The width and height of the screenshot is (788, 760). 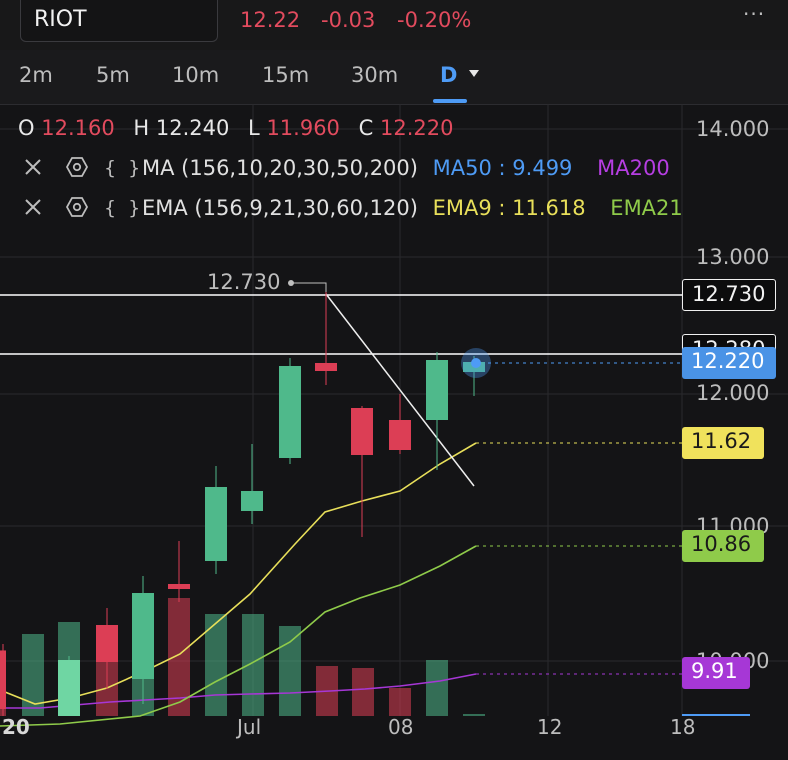 What do you see at coordinates (716, 715) in the screenshot?
I see `axis-marker` at bounding box center [716, 715].